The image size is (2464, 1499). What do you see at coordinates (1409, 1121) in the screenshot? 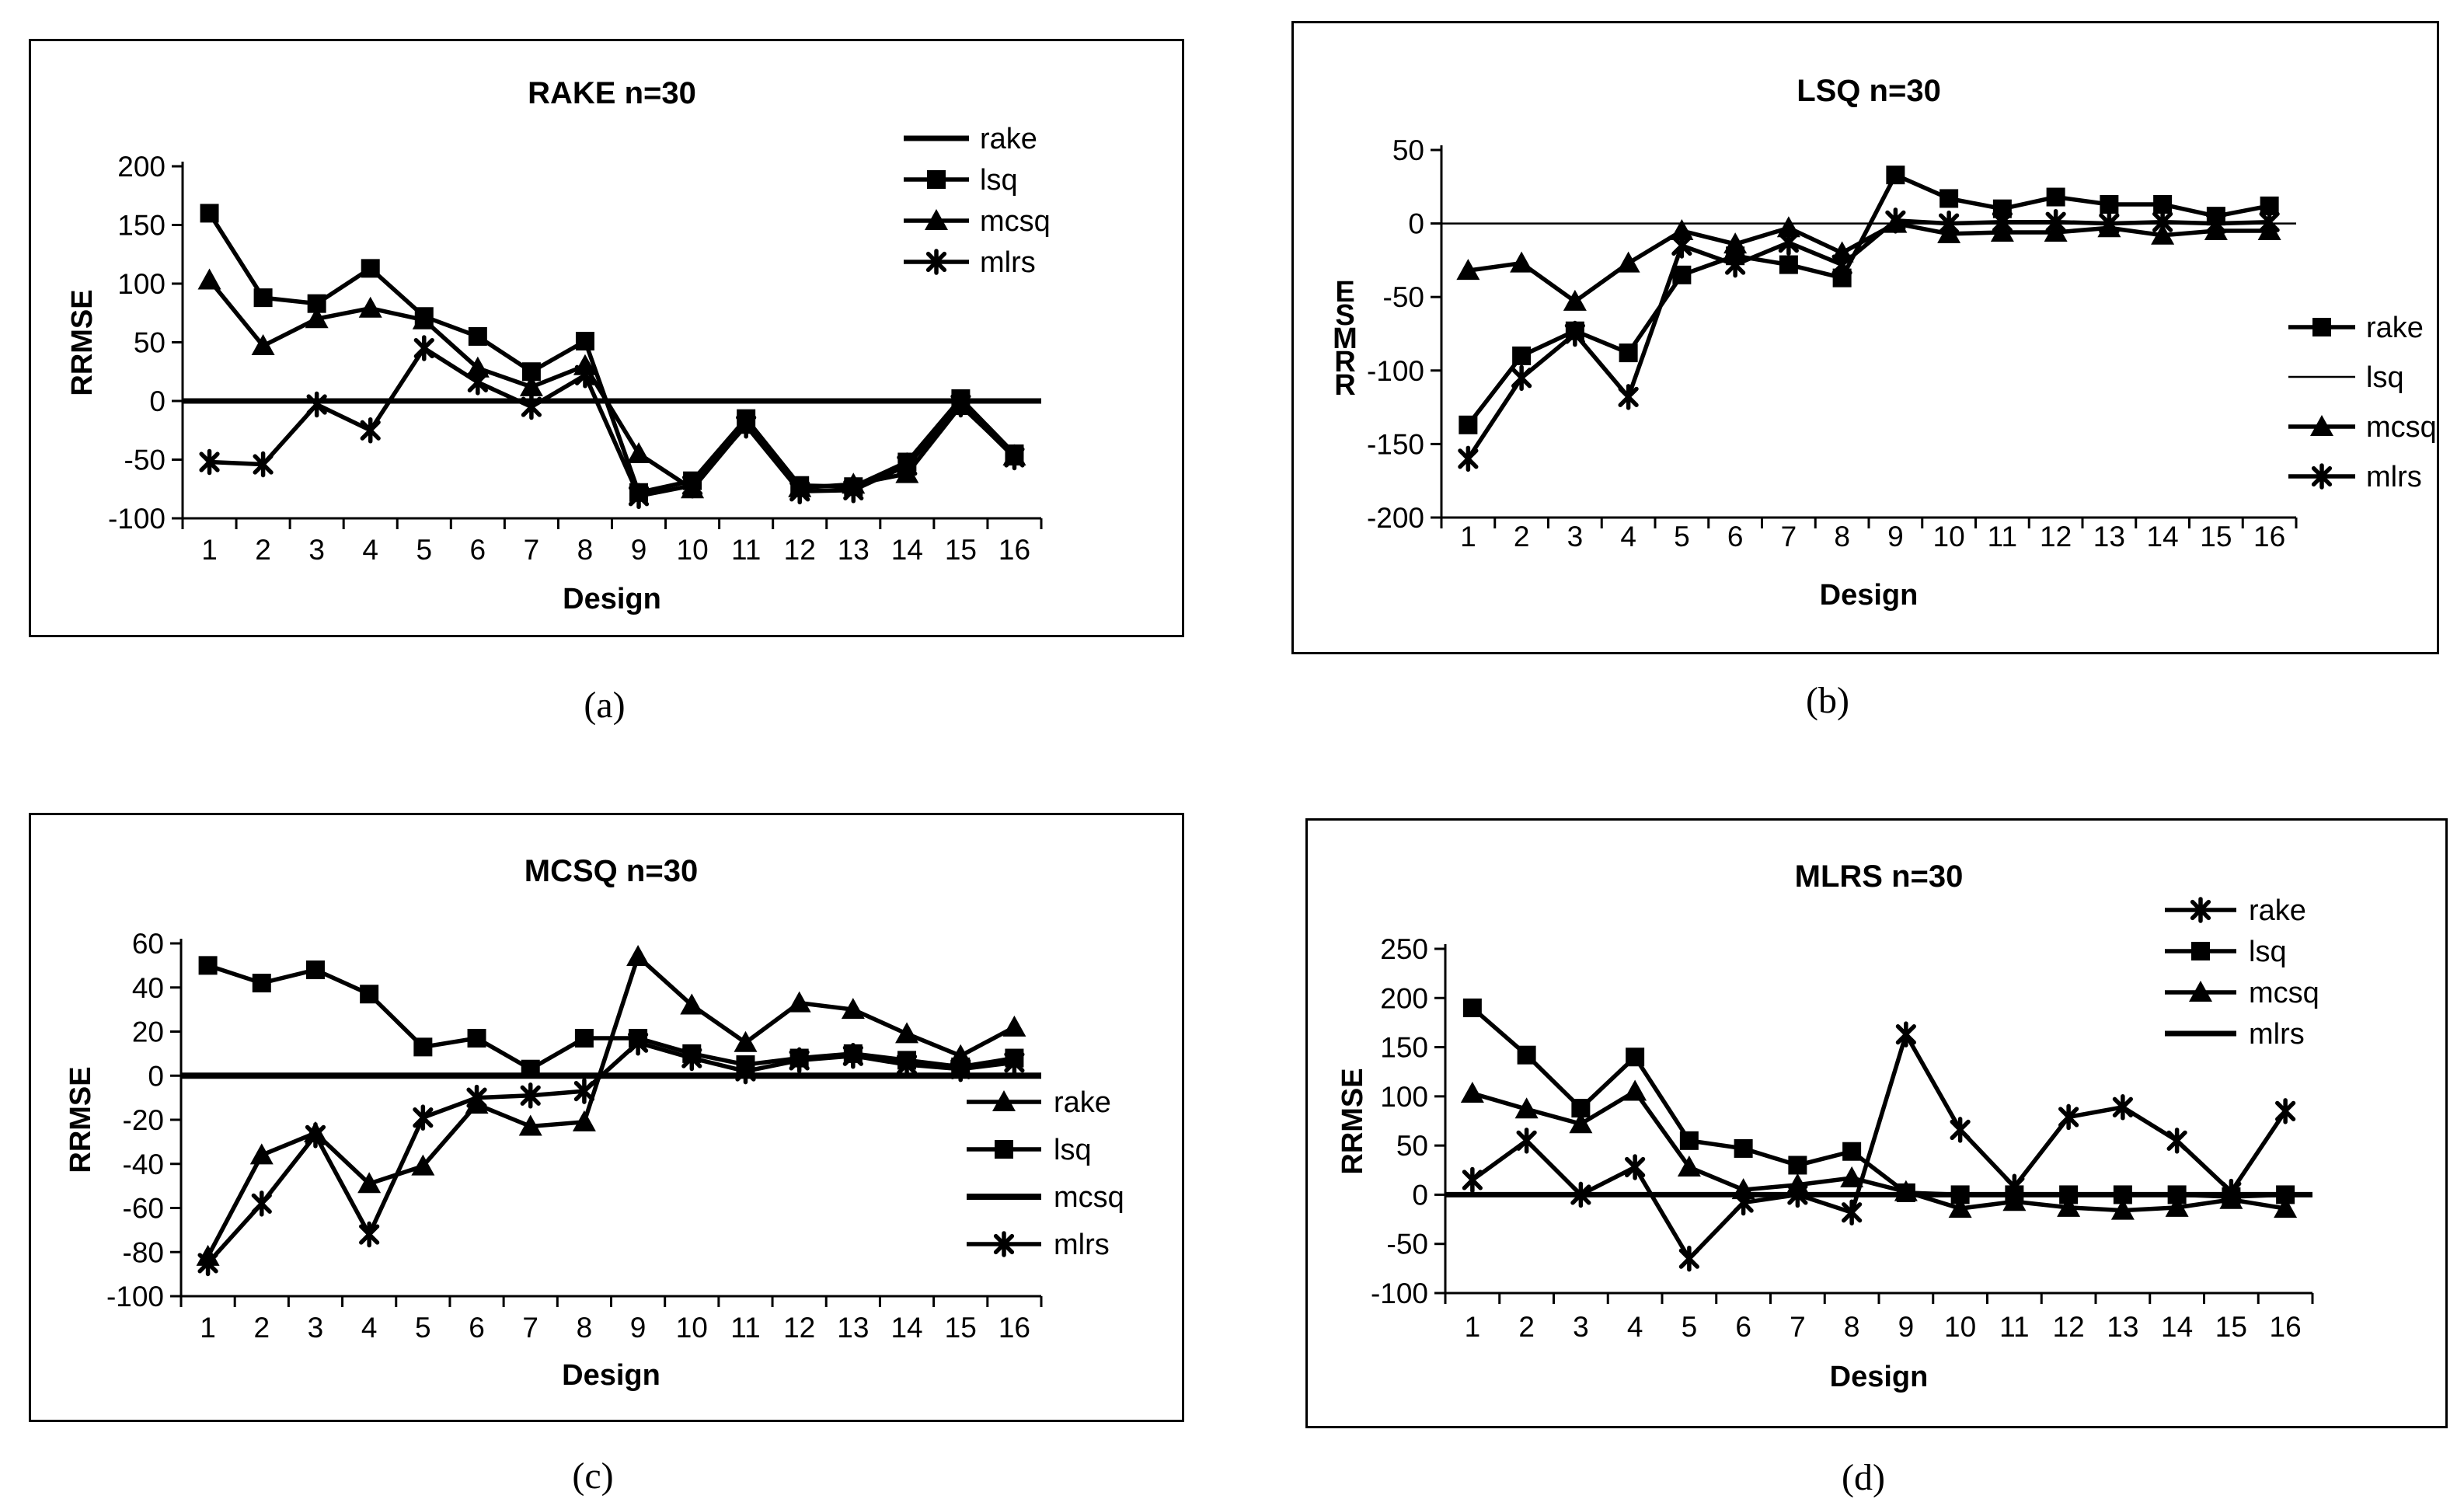
I see `y-axis: 250 200 150 100 50 0 -50 -100` at bounding box center [1409, 1121].